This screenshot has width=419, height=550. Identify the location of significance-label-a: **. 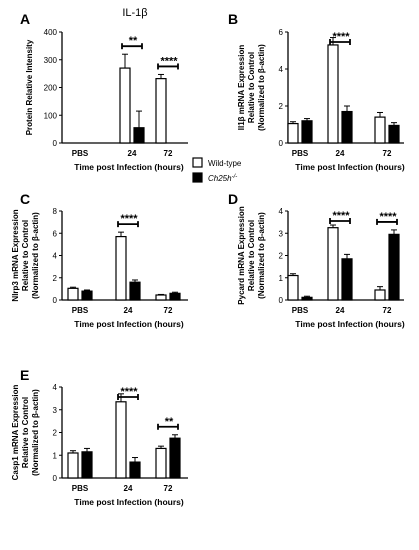
(133, 41).